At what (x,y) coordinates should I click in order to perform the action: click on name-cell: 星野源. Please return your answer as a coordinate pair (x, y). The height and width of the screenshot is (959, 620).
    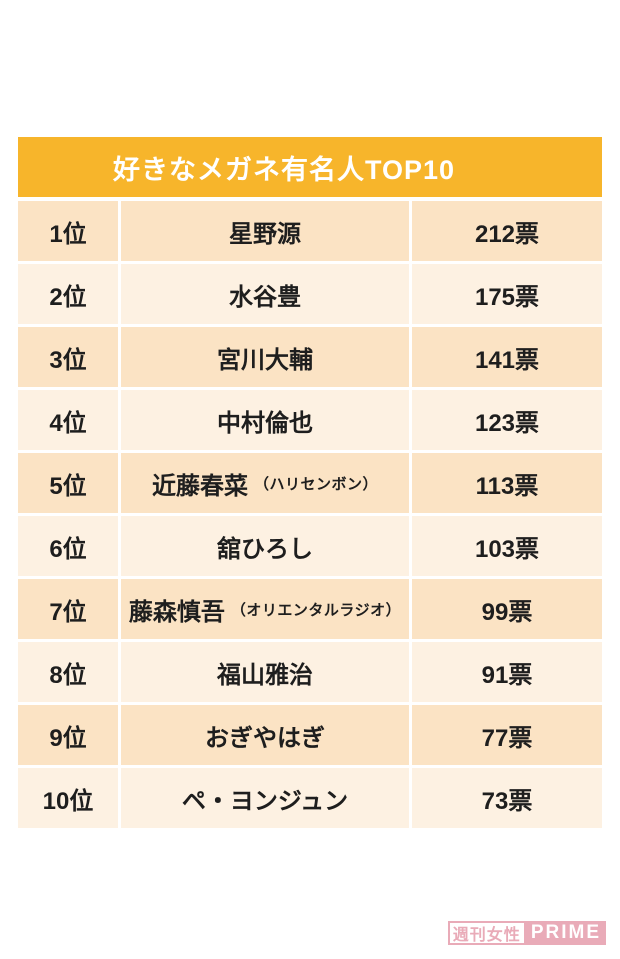
    Looking at the image, I should click on (265, 231).